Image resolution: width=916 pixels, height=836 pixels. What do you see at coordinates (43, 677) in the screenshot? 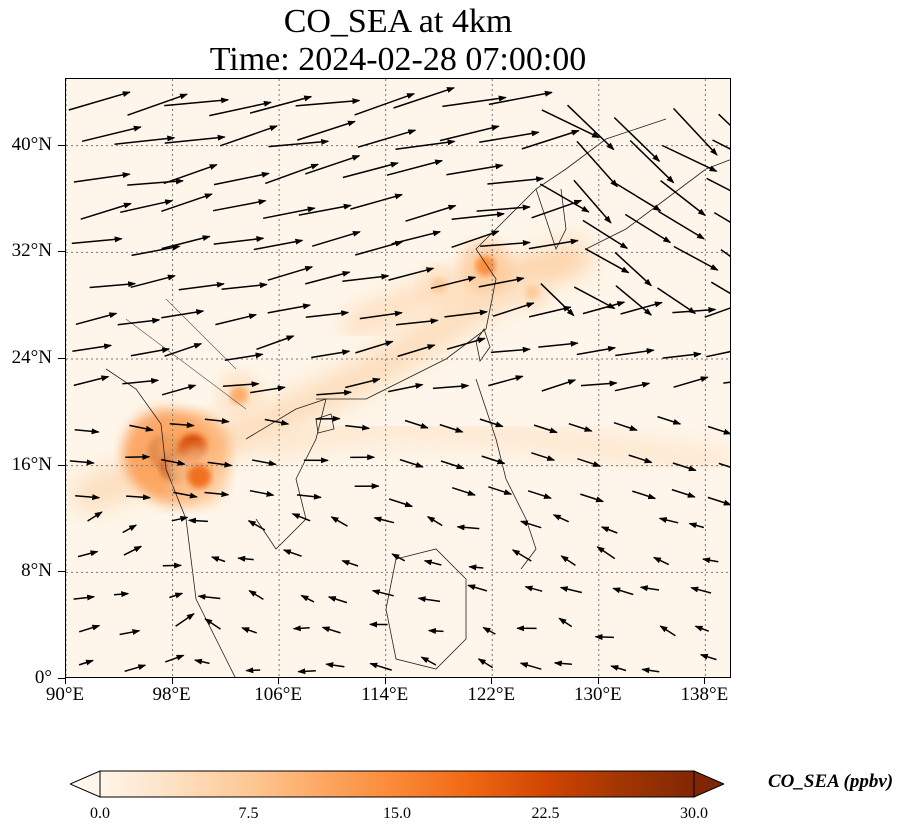
I see `lat-tick-label: 0°` at bounding box center [43, 677].